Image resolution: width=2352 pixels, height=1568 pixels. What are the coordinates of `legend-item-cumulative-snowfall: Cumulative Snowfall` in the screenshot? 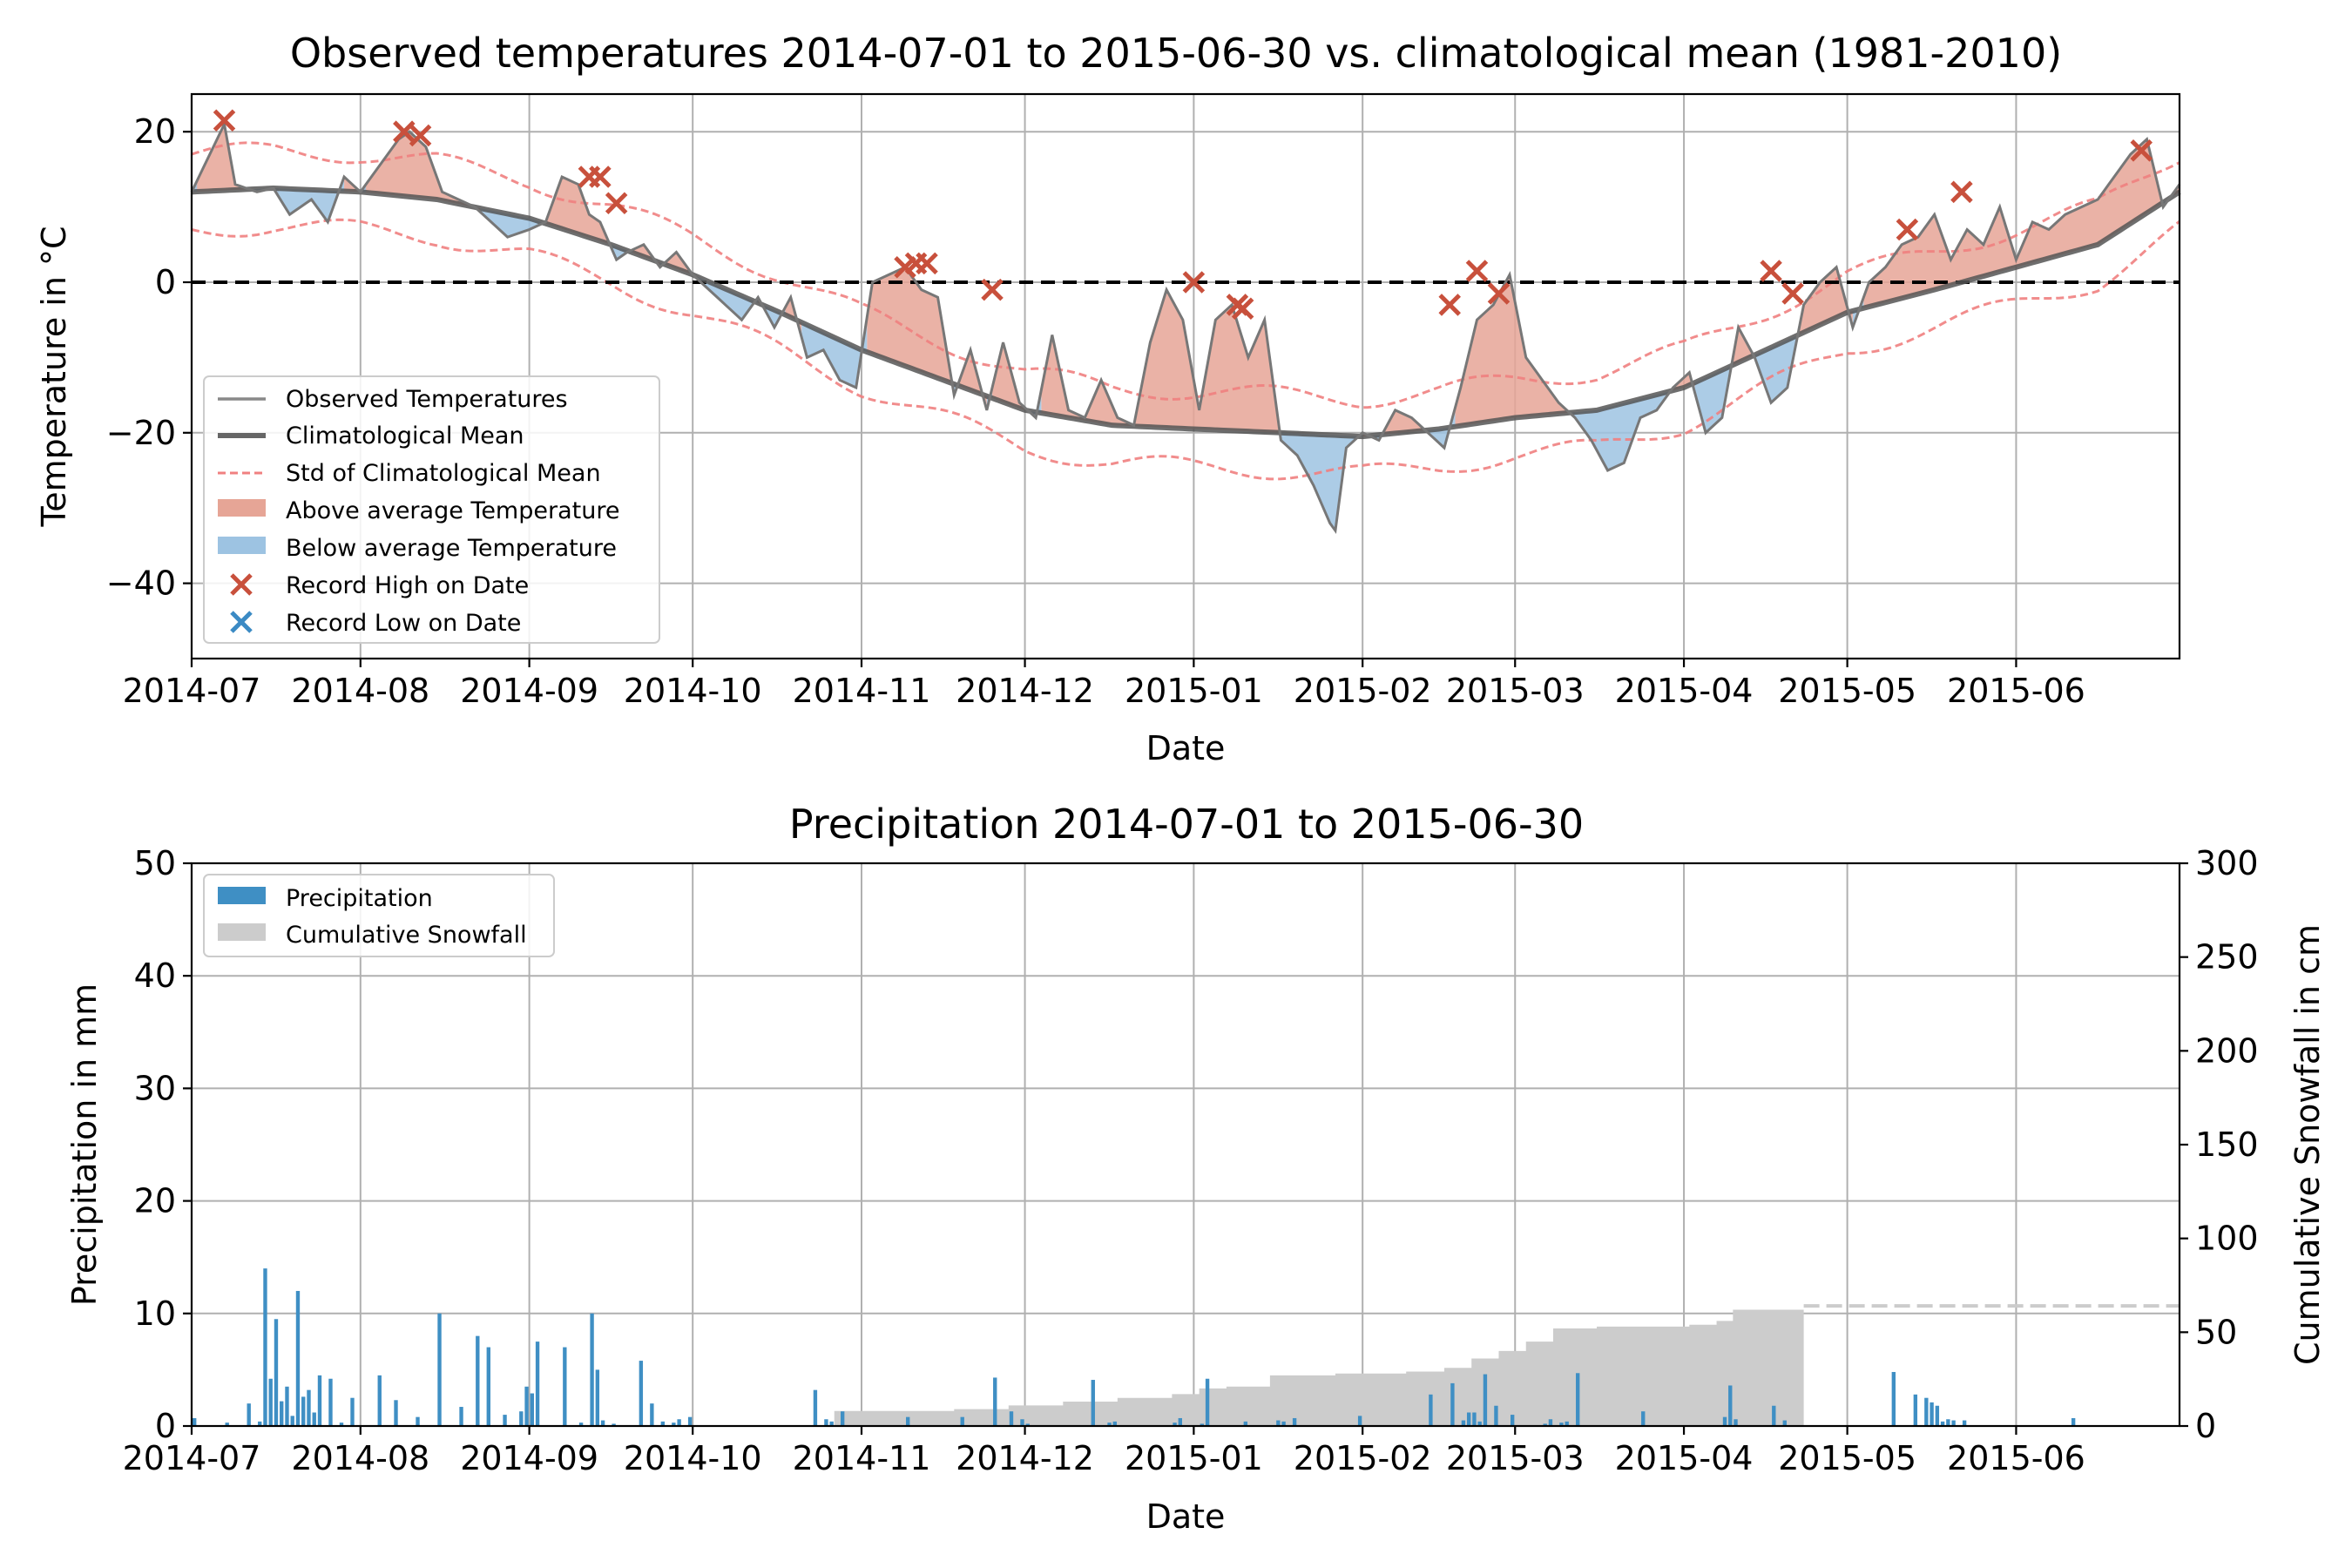 It's located at (373, 935).